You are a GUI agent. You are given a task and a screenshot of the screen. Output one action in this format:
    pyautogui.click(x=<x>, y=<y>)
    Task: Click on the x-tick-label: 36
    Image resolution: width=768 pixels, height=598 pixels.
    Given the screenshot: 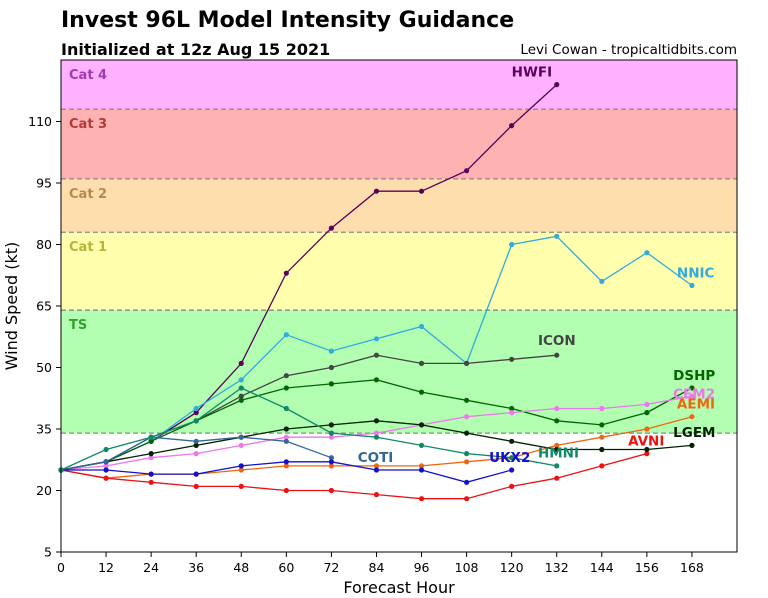 What is the action you would take?
    pyautogui.click(x=196, y=567)
    